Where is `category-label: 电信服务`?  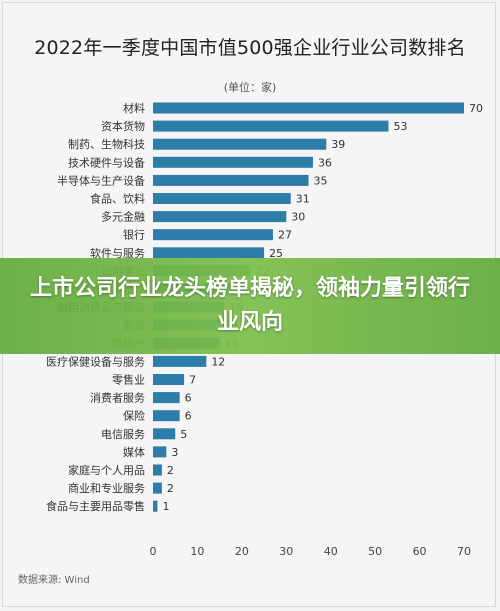
category-label: 电信服务 is located at coordinates (123, 434).